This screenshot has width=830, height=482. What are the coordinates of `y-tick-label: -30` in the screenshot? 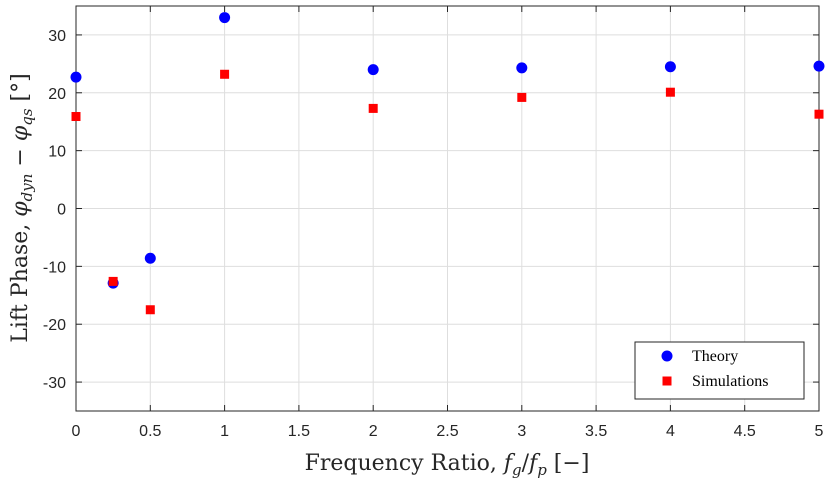 It's located at (54, 383).